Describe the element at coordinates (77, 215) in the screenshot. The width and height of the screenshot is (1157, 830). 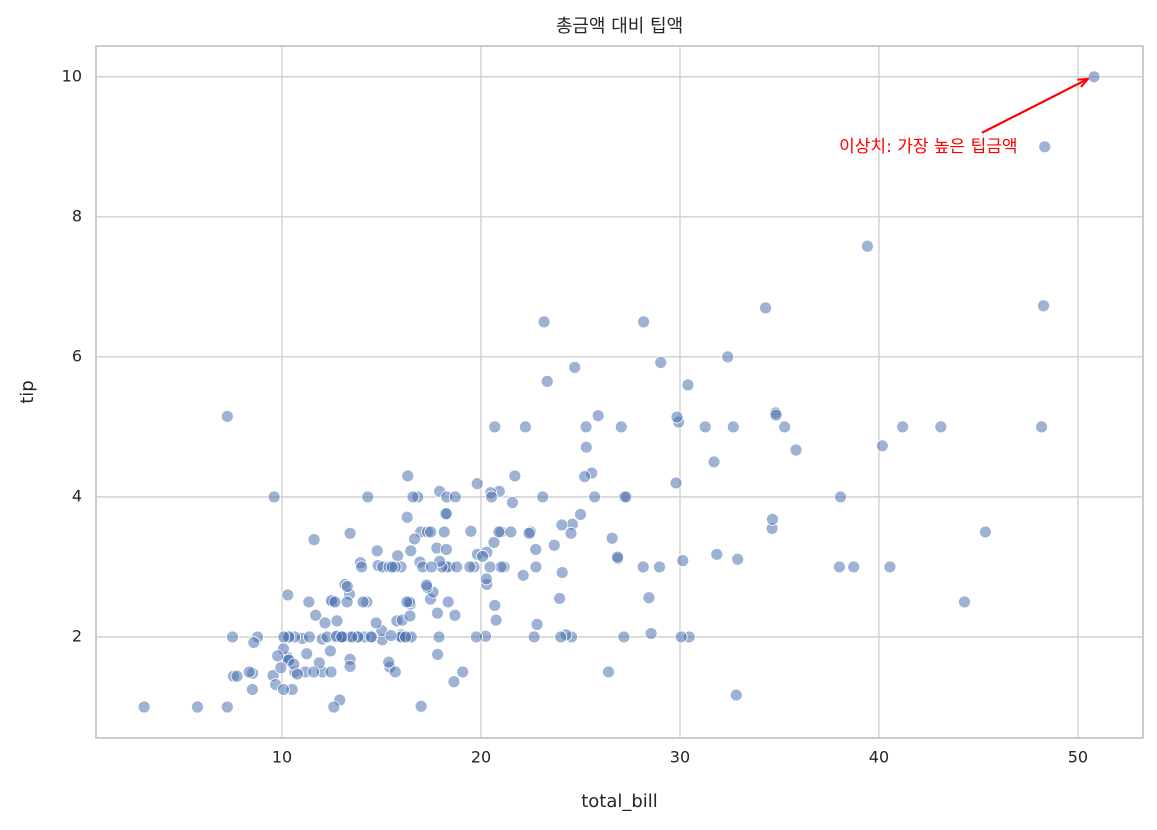
I see `y-tick-label: 8` at that location.